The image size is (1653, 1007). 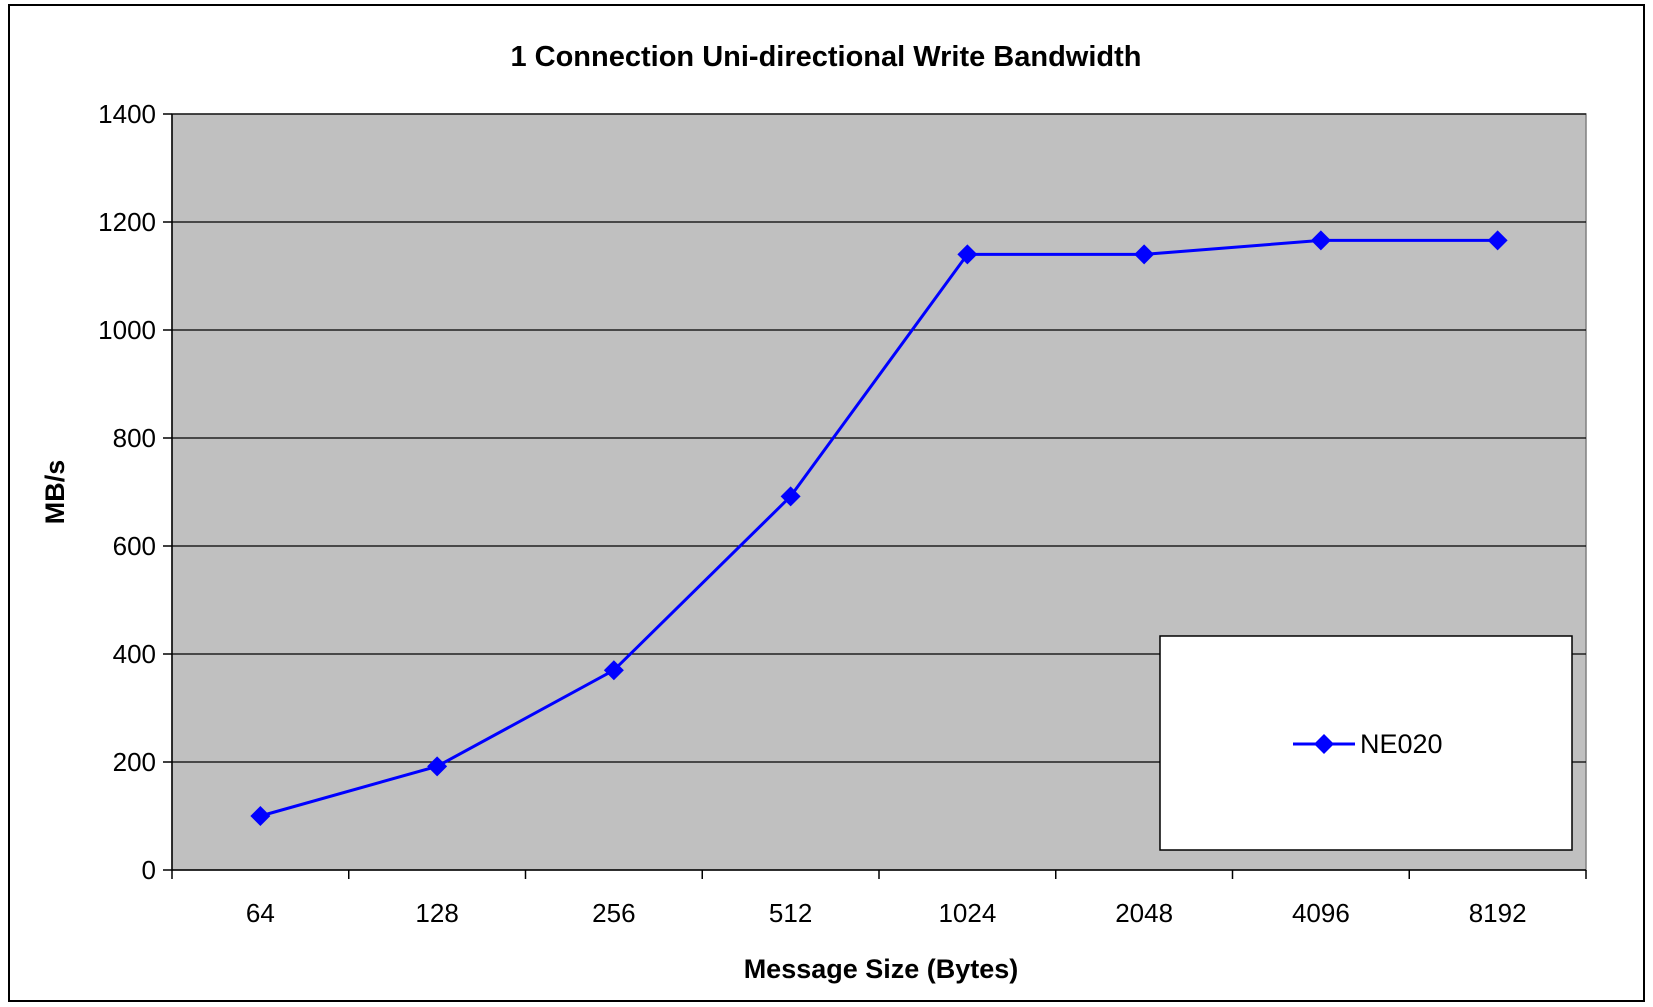 I want to click on x-tick-labels: 64 128 256 512 1024 2048 4096 8192, so click(x=886, y=913).